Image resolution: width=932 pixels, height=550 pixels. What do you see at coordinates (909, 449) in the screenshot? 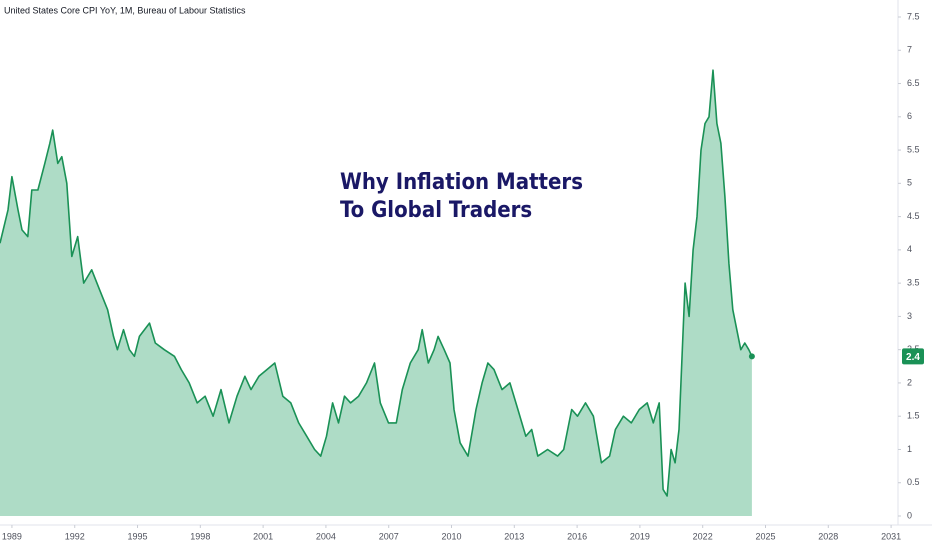
I see `y-tick-label: 1` at bounding box center [909, 449].